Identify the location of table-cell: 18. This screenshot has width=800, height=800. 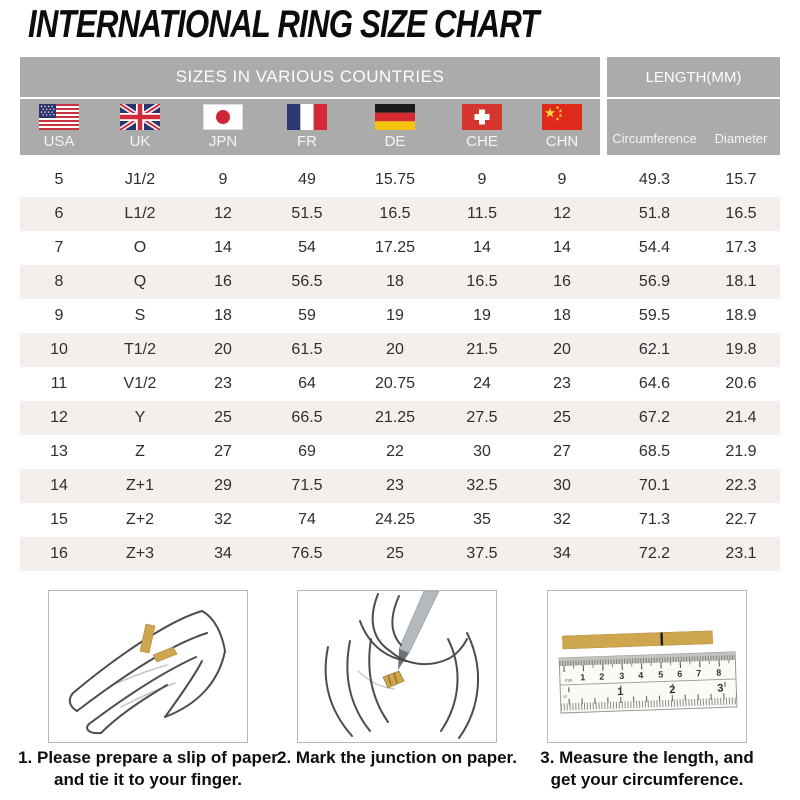
(562, 315).